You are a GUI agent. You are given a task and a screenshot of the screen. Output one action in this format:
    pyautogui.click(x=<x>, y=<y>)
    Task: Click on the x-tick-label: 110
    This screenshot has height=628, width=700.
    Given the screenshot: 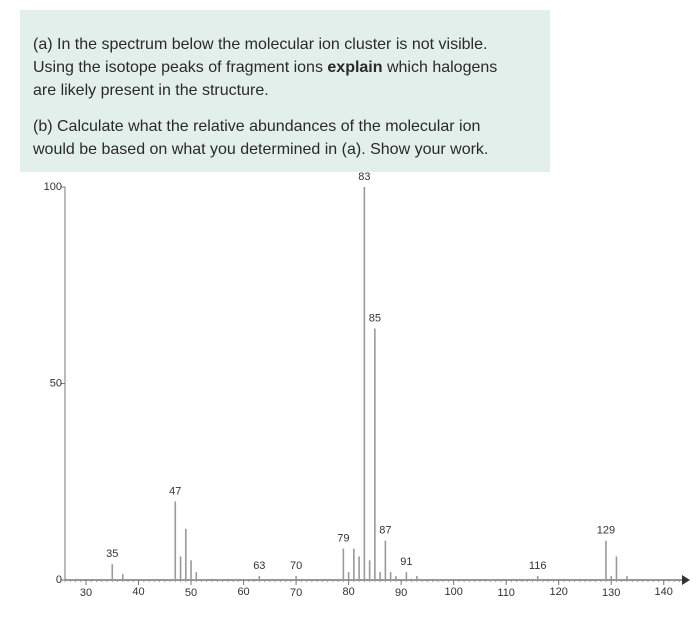 What is the action you would take?
    pyautogui.click(x=506, y=593)
    